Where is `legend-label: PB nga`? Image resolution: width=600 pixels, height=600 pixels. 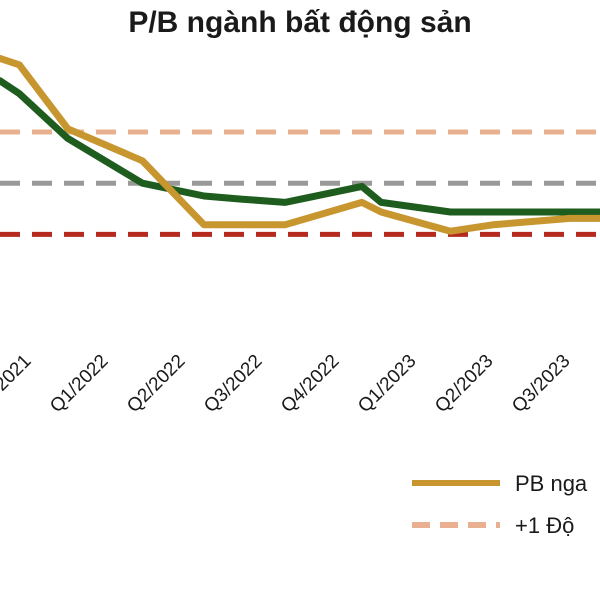 legend-label: PB nga is located at coordinates (551, 483).